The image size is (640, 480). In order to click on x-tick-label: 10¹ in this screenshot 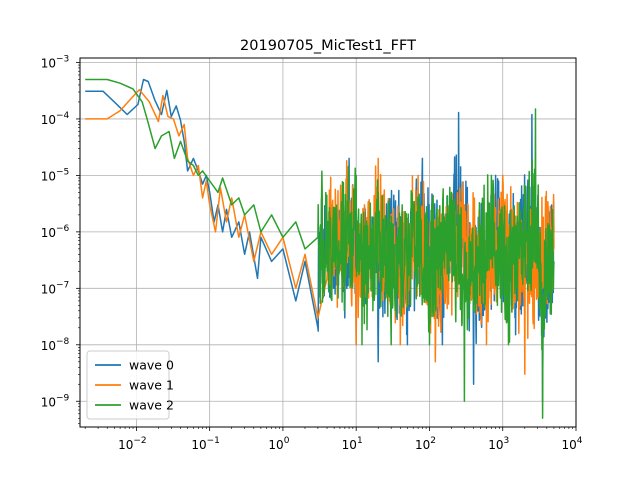, I will do `click(352, 444)`.